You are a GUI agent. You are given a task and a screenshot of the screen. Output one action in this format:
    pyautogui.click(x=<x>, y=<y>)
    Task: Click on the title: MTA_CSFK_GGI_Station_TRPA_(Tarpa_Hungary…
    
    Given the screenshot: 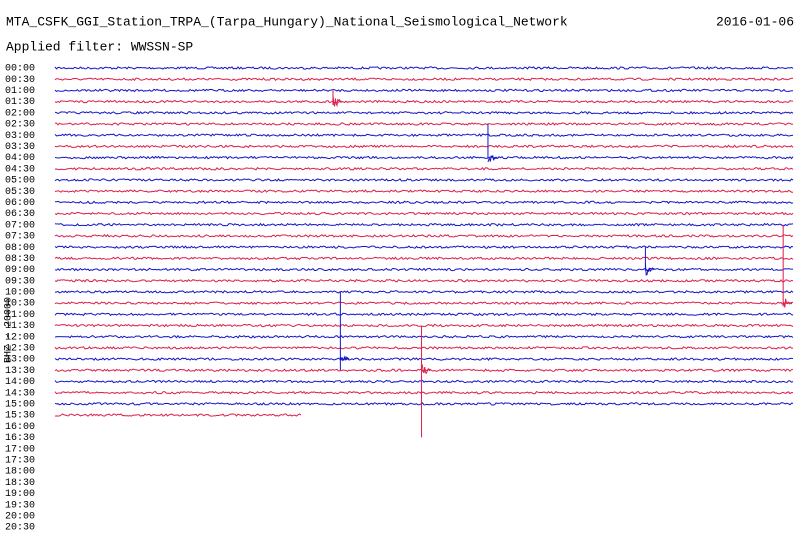 What is the action you would take?
    pyautogui.click(x=287, y=21)
    